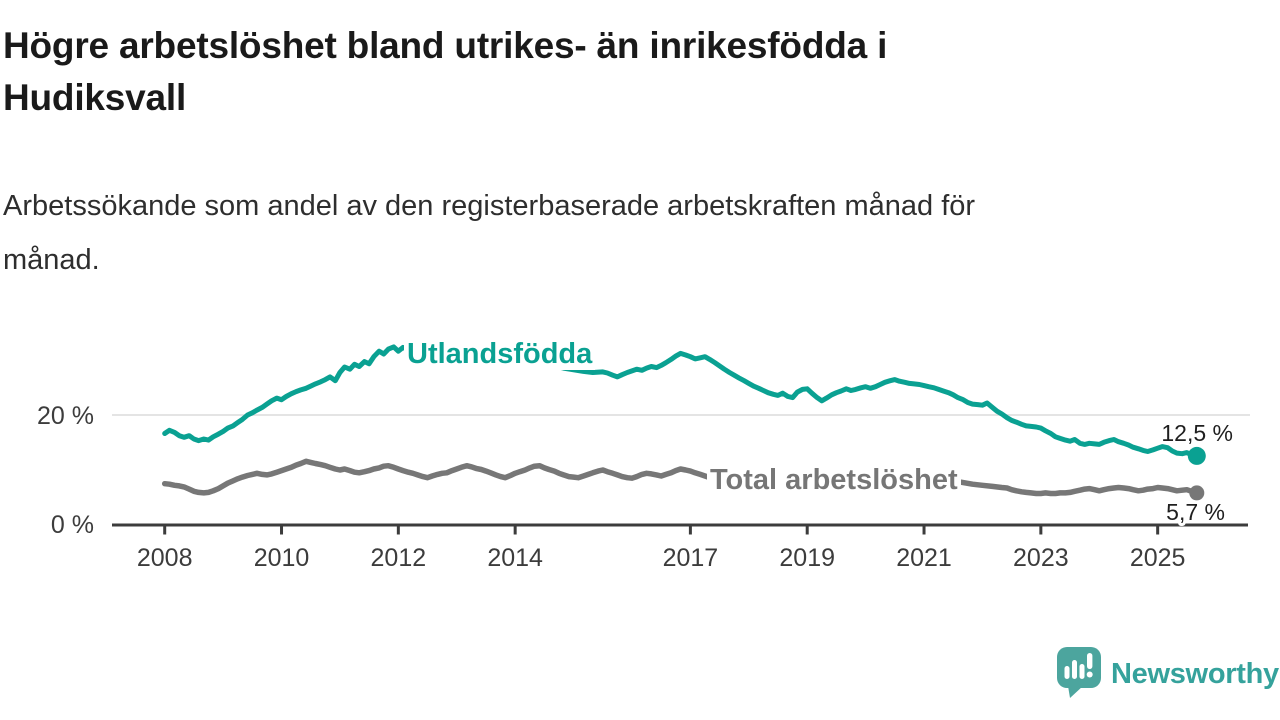  Describe the element at coordinates (1079, 674) in the screenshot. I see `newsworthy-logo-icon` at that location.